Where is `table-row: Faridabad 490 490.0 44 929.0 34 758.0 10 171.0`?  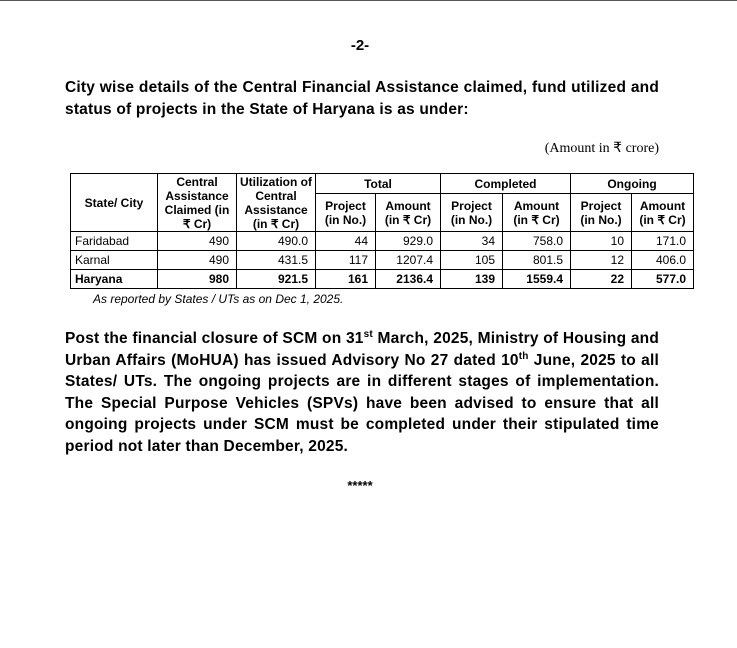 table-row: Faridabad 490 490.0 44 929.0 34 758.0 10 171.0 is located at coordinates (382, 241).